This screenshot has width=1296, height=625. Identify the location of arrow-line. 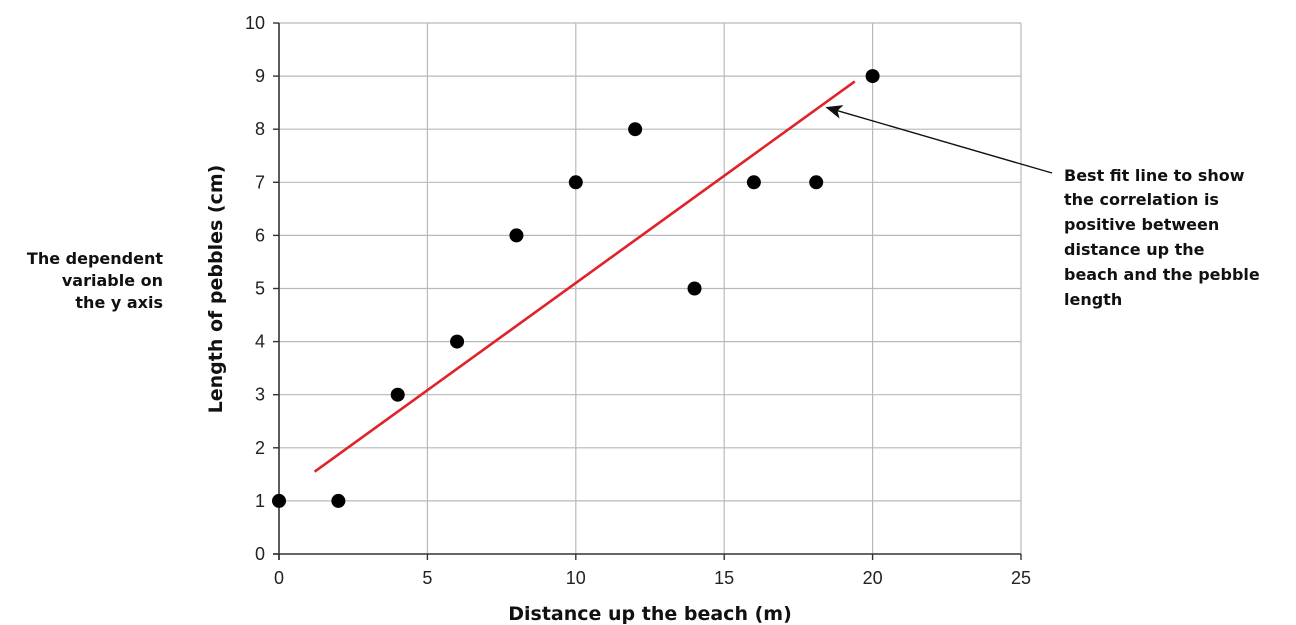
(939, 139).